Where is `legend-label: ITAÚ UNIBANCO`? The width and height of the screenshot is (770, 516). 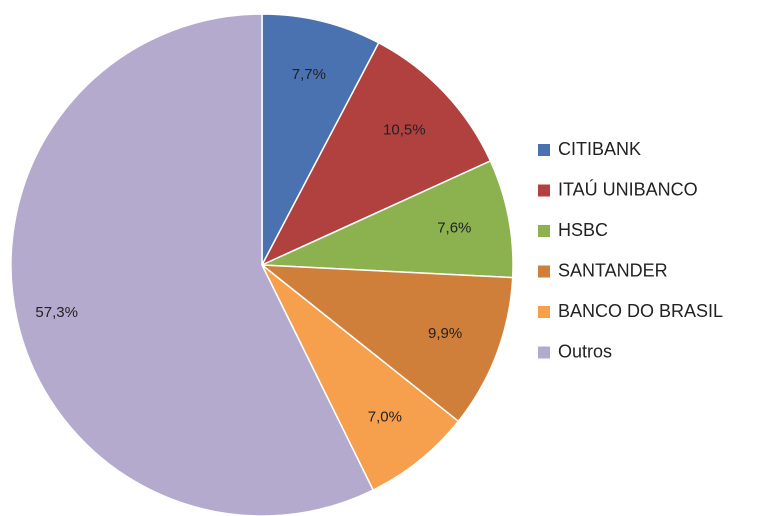 legend-label: ITAÚ UNIBANCO is located at coordinates (628, 188).